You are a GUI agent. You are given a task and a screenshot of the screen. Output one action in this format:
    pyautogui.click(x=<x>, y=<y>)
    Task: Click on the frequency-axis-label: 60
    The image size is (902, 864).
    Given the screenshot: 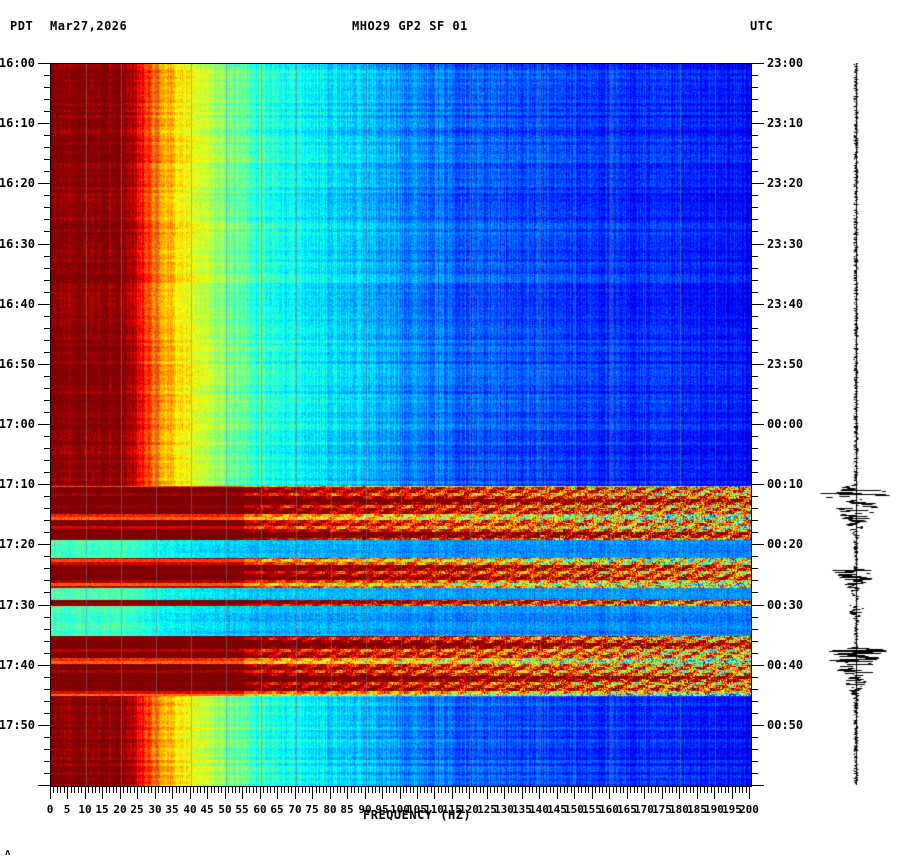 What is the action you would take?
    pyautogui.click(x=260, y=809)
    